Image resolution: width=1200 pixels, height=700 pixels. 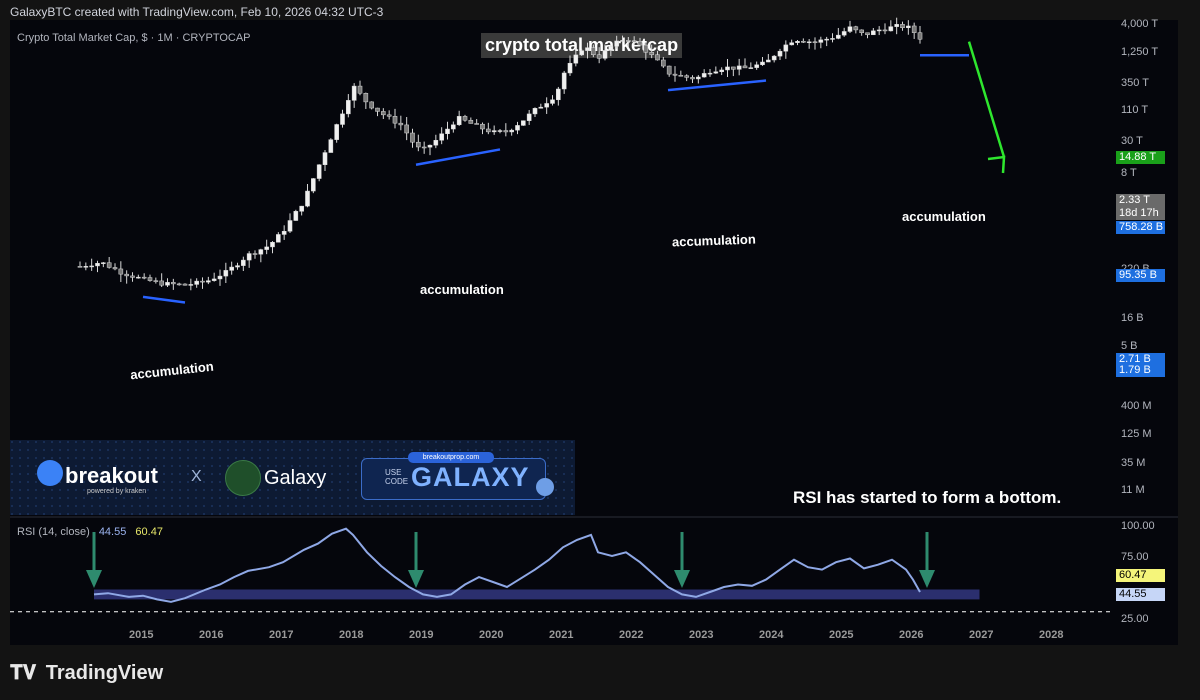 What do you see at coordinates (281, 635) in the screenshot?
I see `year-label: 2017` at bounding box center [281, 635].